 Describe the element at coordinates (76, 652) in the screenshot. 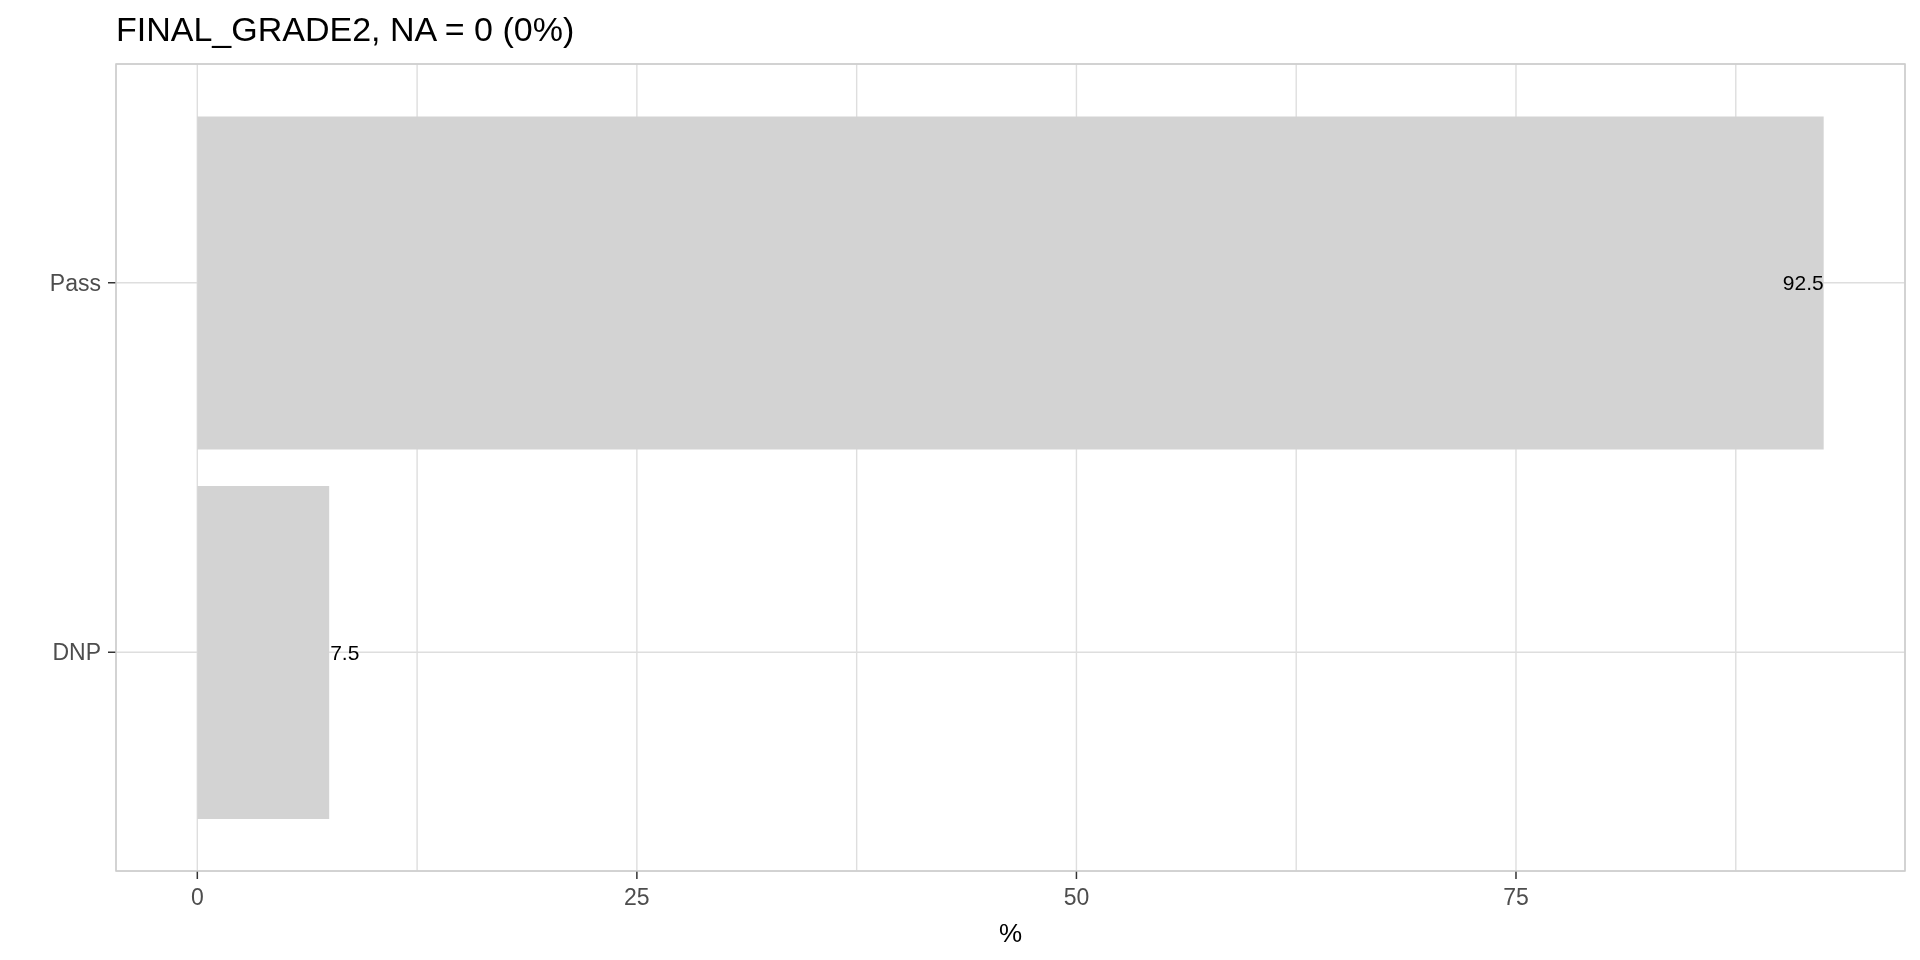

I see `y-tick-label: DNP` at that location.